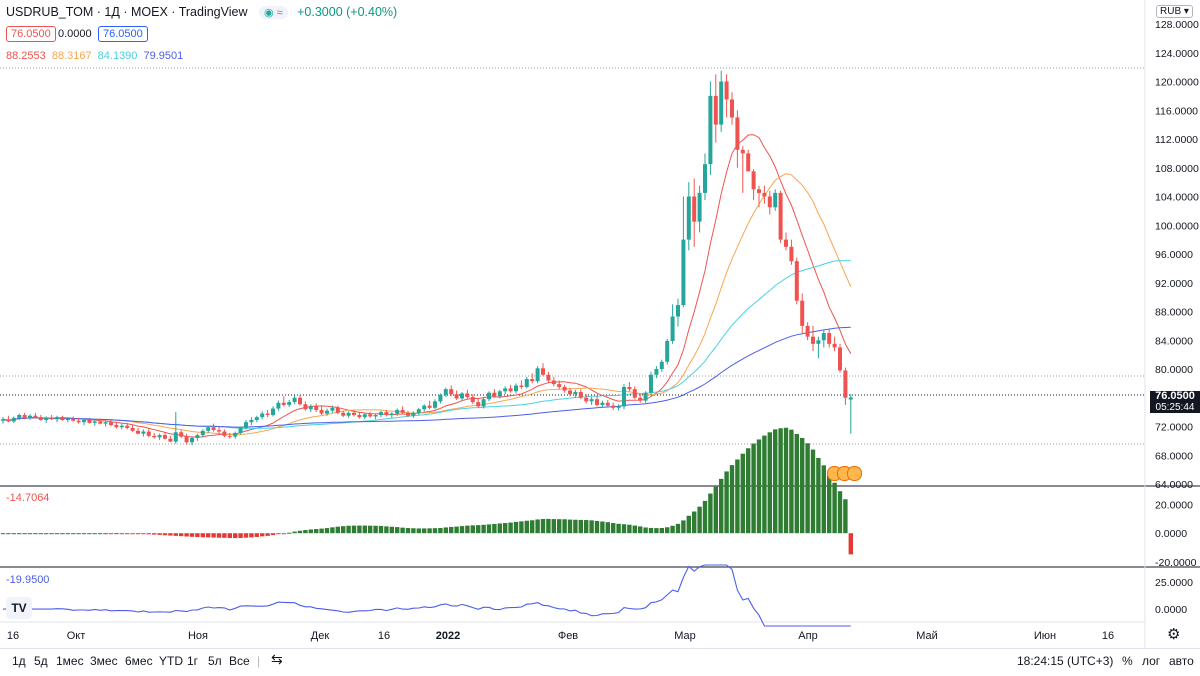 This screenshot has width=1200, height=676. Describe the element at coordinates (1173, 634) in the screenshot. I see `settings-gear-icon: ⚙` at that location.